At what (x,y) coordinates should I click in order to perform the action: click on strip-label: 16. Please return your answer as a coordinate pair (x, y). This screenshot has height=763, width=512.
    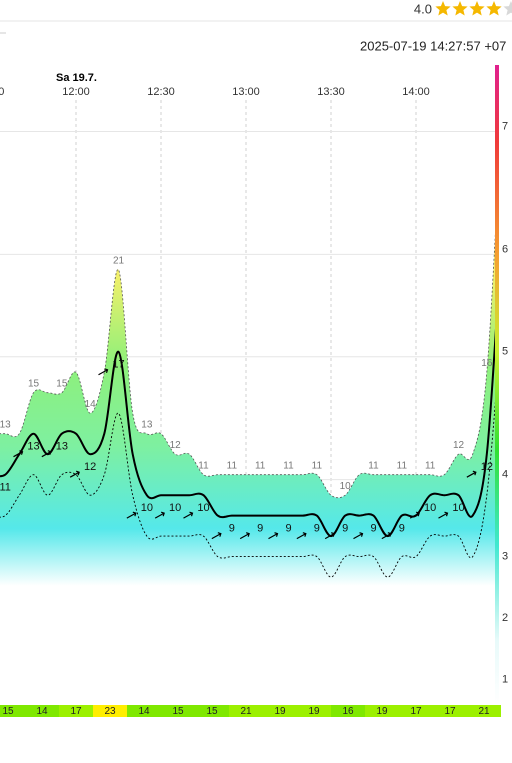
    Looking at the image, I should click on (348, 711).